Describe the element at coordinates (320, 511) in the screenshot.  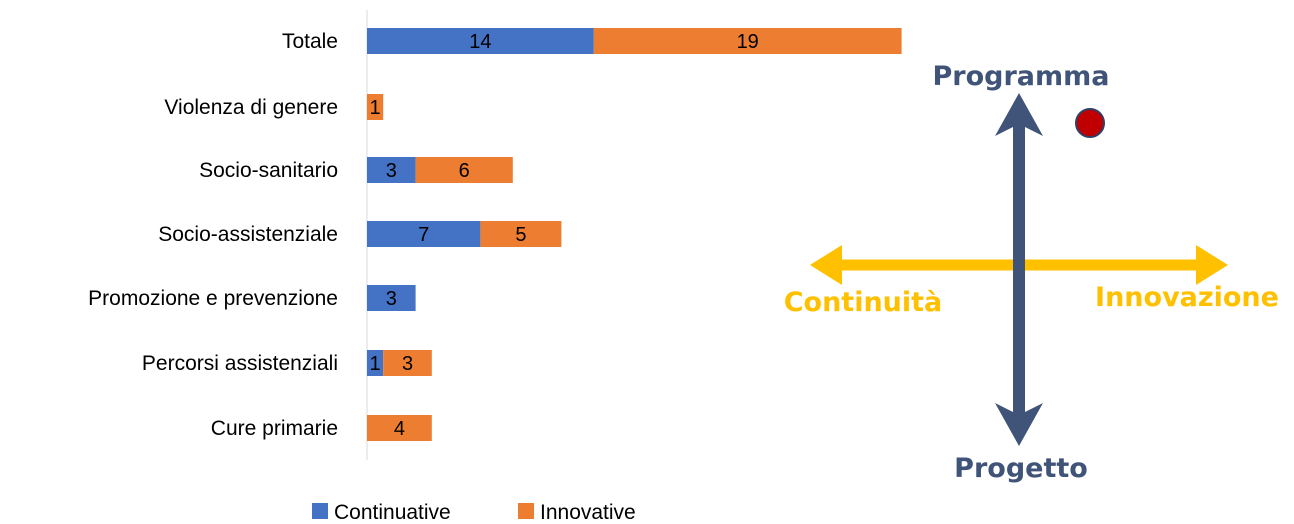
I see `legend-swatch-continuative` at that location.